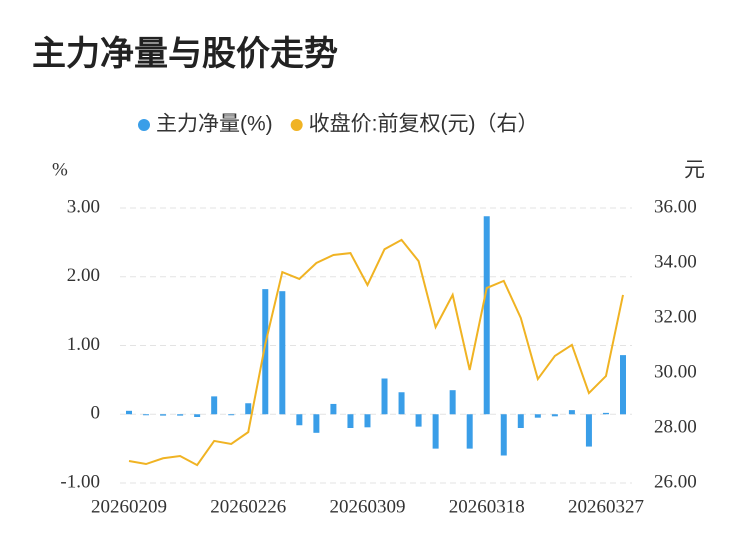  I want to click on y2-tick-label: 26.00, so click(675, 481).